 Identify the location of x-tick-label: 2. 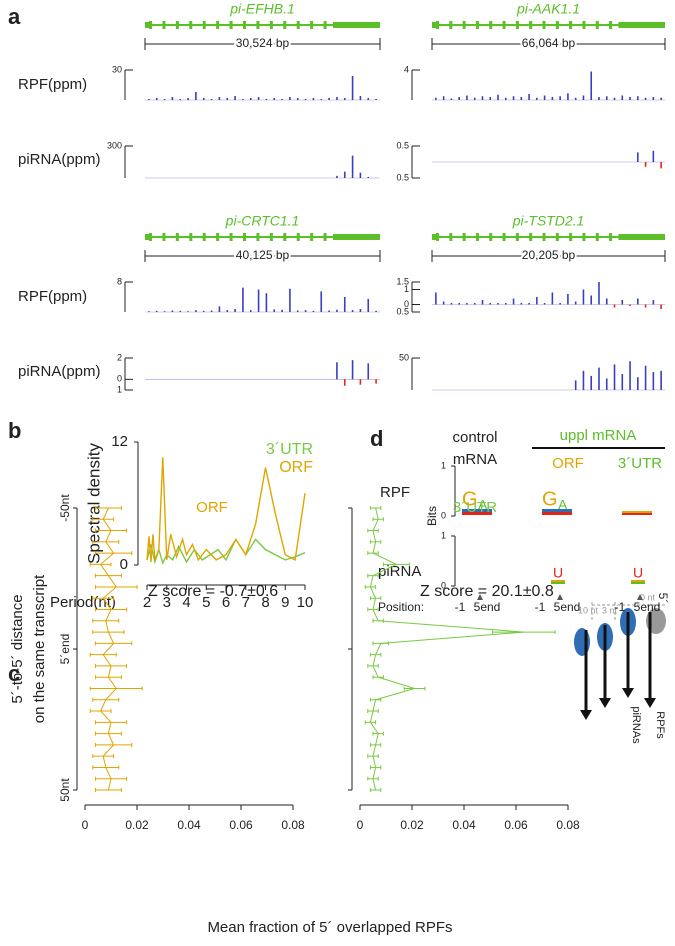
(147, 602).